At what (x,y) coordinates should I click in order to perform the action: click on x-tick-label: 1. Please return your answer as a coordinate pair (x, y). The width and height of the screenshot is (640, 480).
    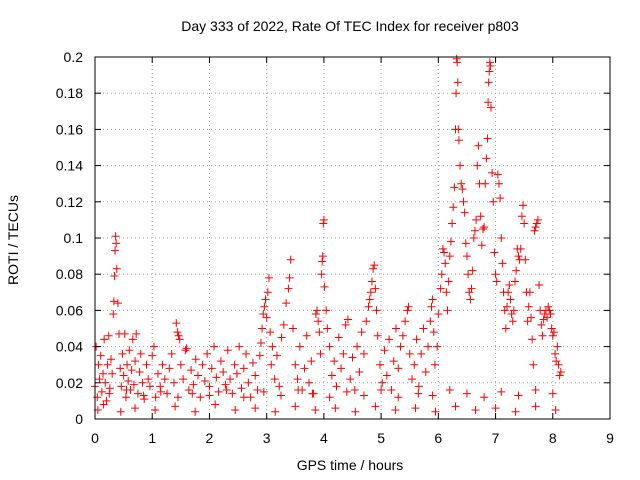
    Looking at the image, I should click on (152, 438).